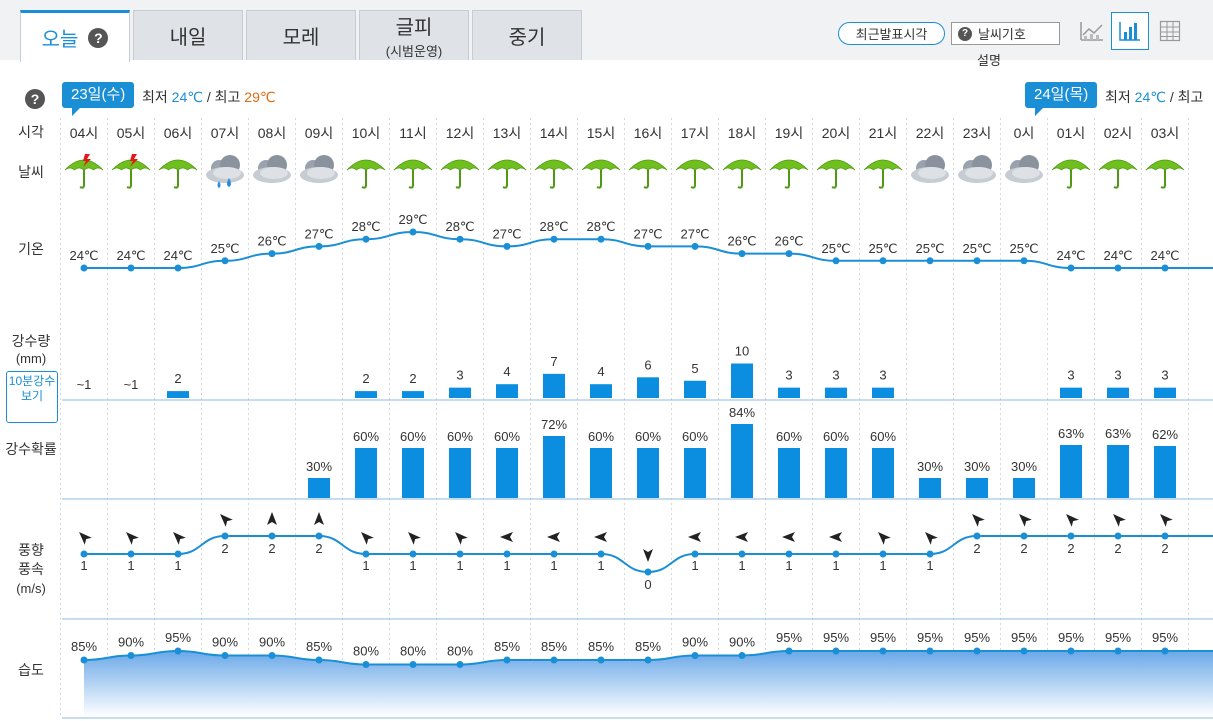 The width and height of the screenshot is (1213, 721). Describe the element at coordinates (742, 133) in the screenshot. I see `hour-label: 18시` at that location.